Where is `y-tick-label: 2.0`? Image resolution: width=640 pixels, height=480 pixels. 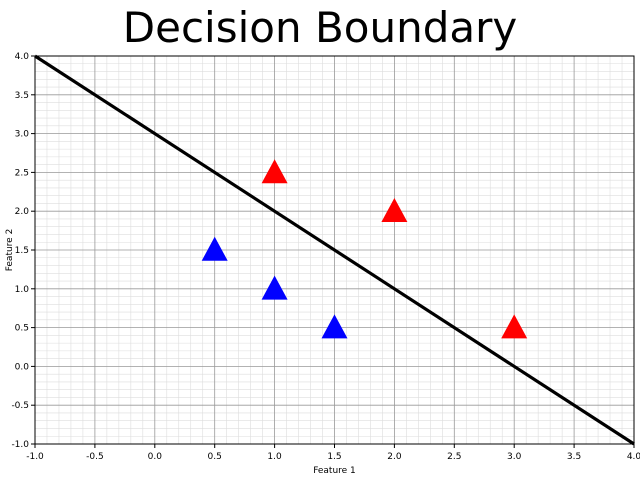 y-tick-label: 2.0 is located at coordinates (22, 212).